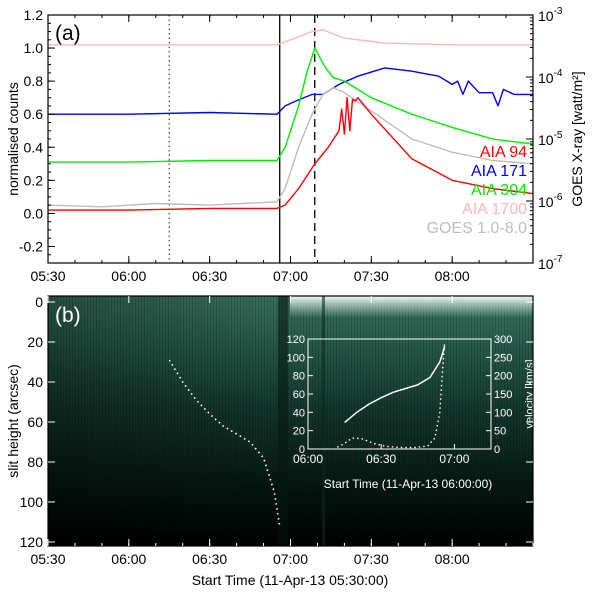 Image resolution: width=597 pixels, height=593 pixels. I want to click on inset-y2-tick-label: 50, so click(500, 432).